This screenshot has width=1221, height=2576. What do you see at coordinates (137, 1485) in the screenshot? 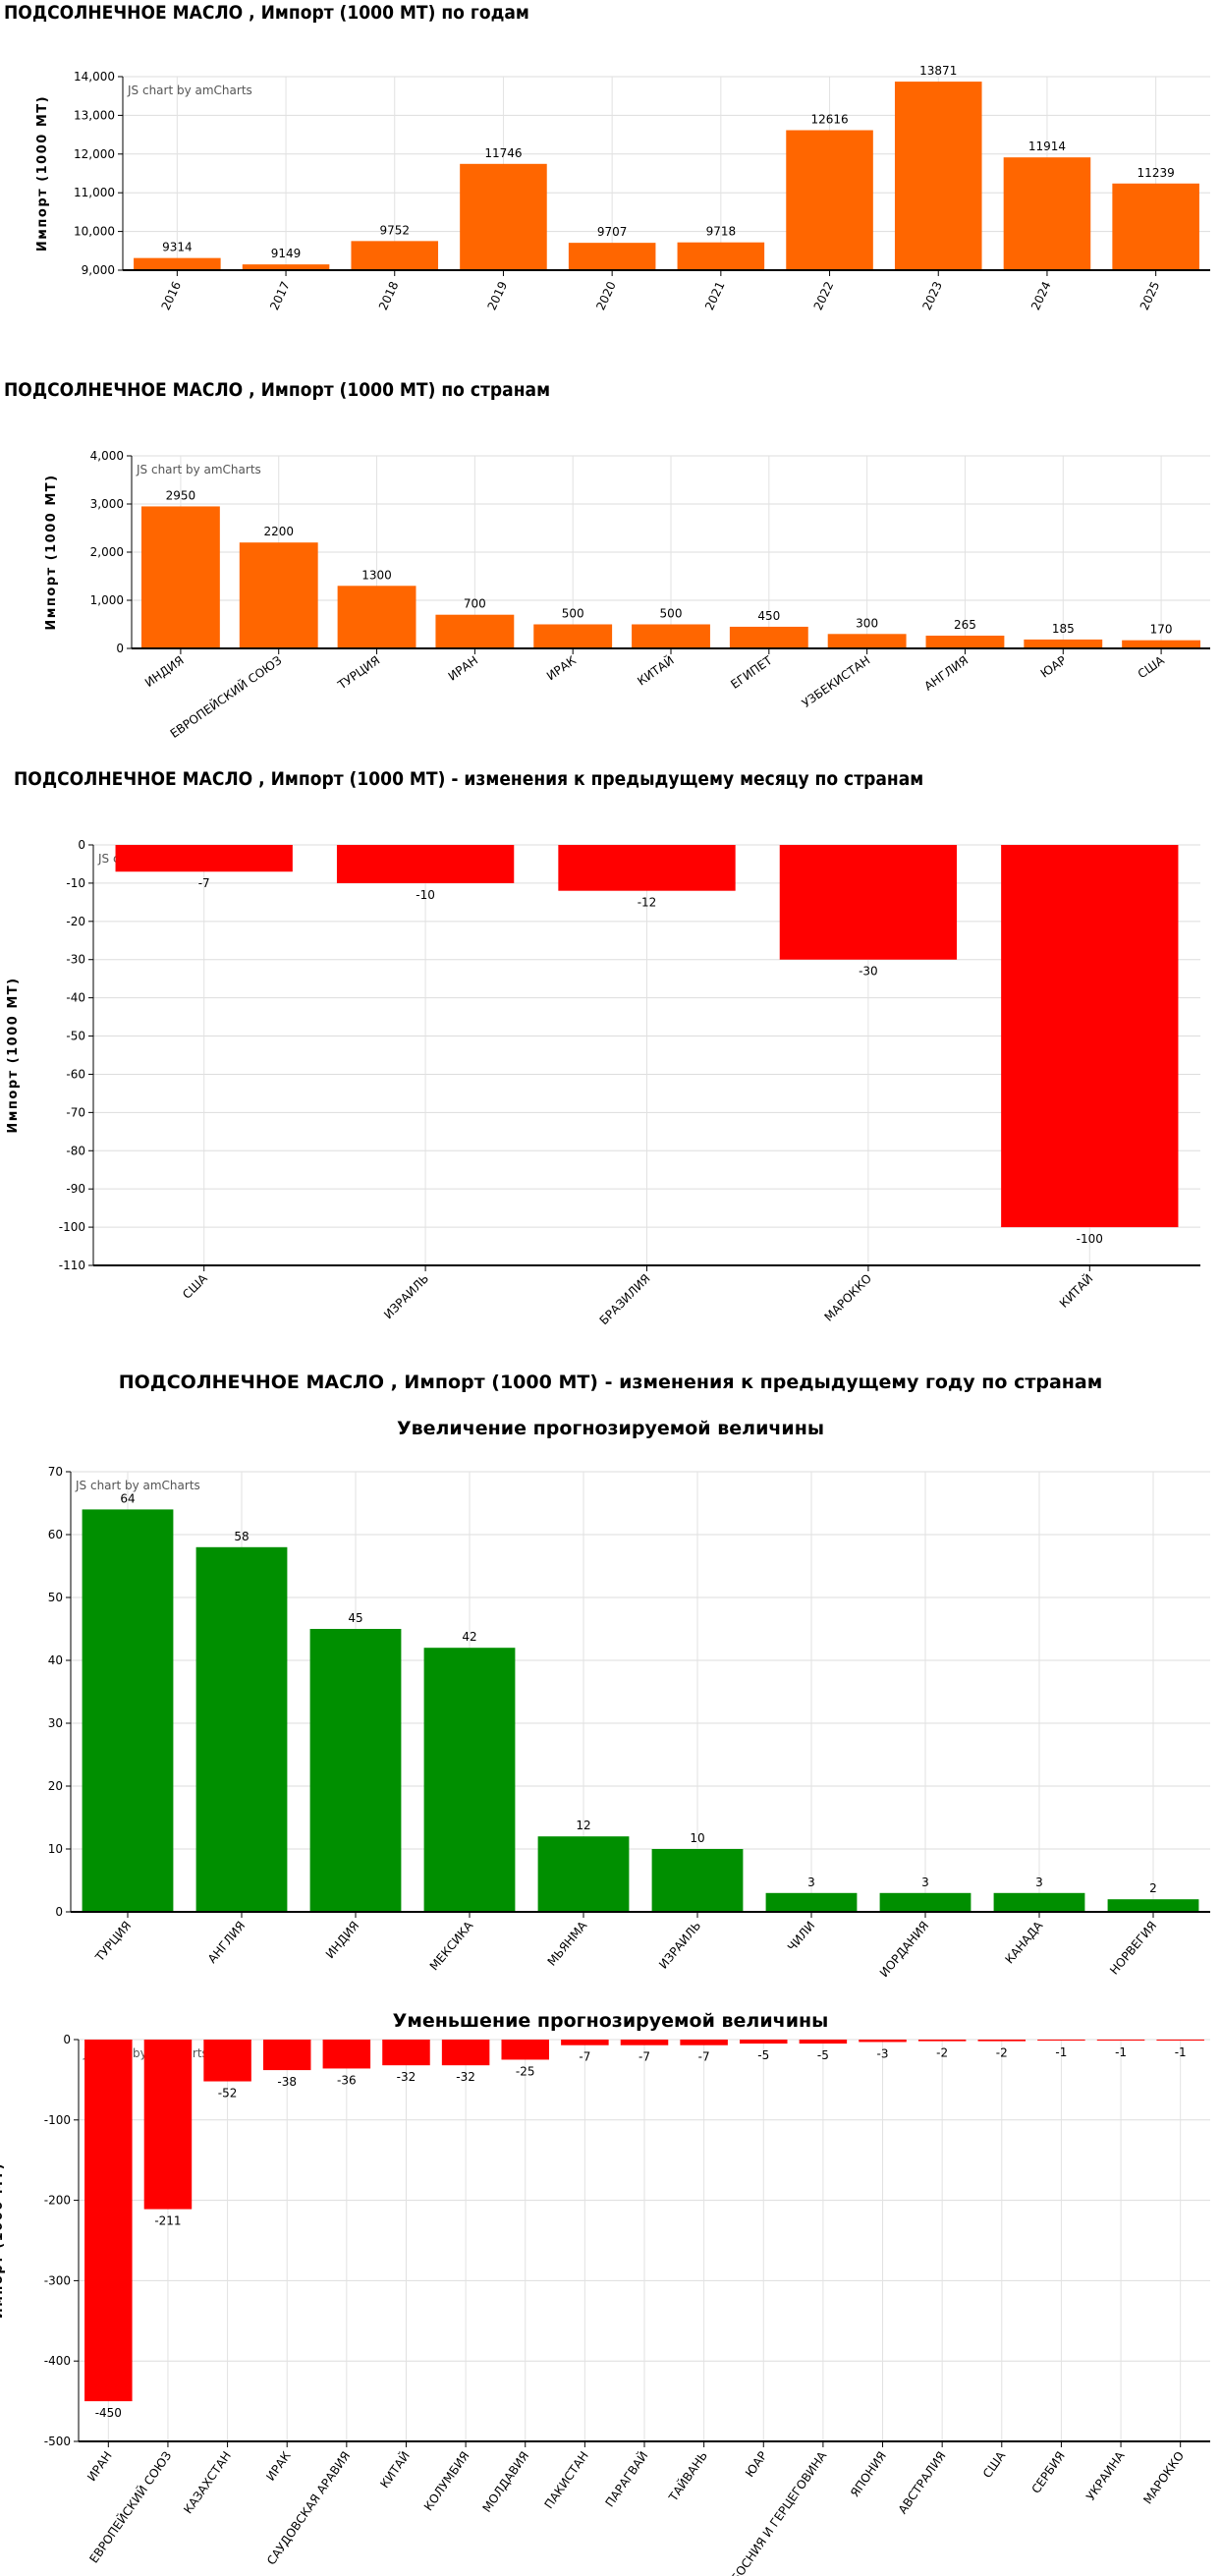
I see `amcharts-watermark: JS chart by amCharts` at bounding box center [137, 1485].